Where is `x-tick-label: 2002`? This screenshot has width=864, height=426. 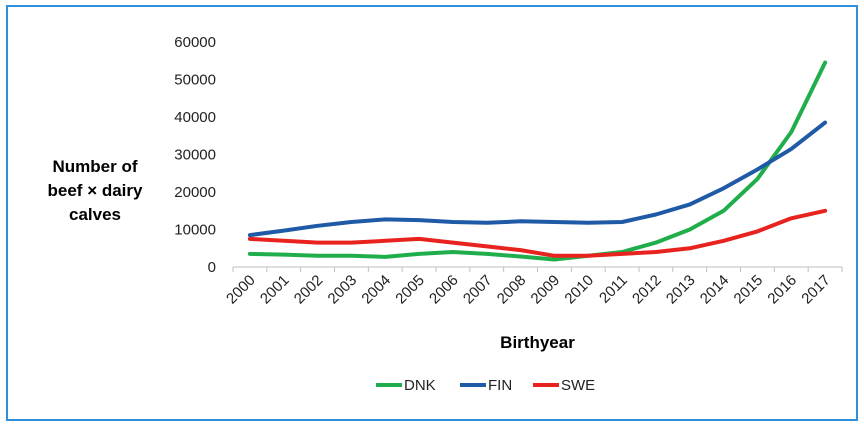
x-tick-label: 2002 is located at coordinates (309, 290).